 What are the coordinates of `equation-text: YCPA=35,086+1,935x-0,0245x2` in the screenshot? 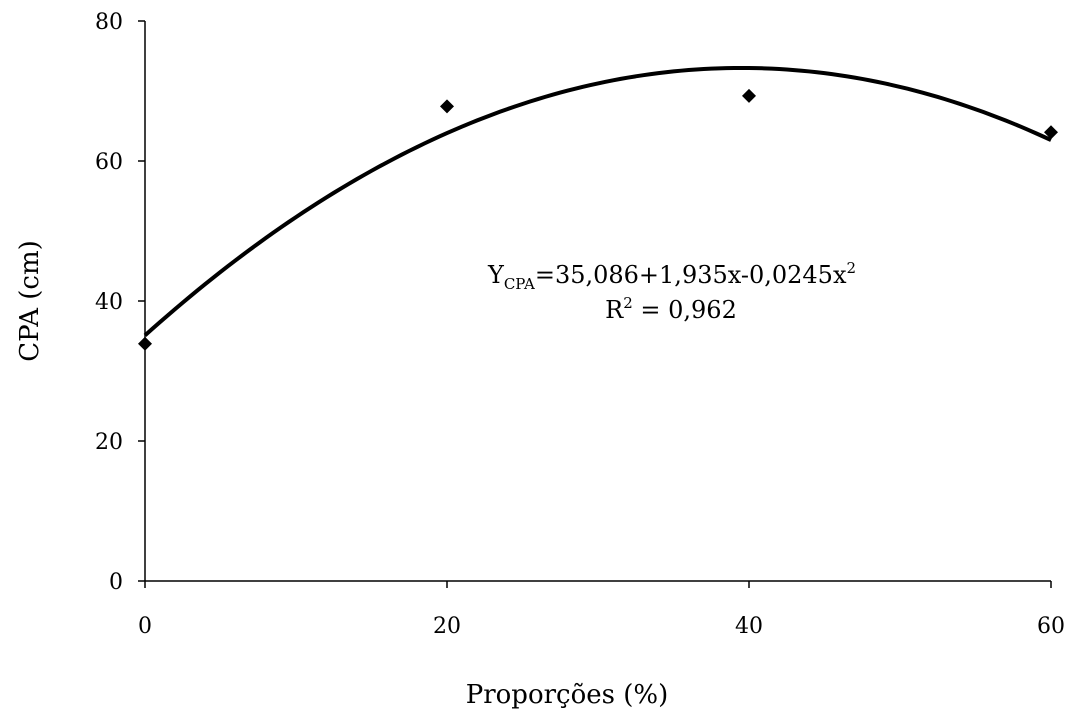 It's located at (671, 276).